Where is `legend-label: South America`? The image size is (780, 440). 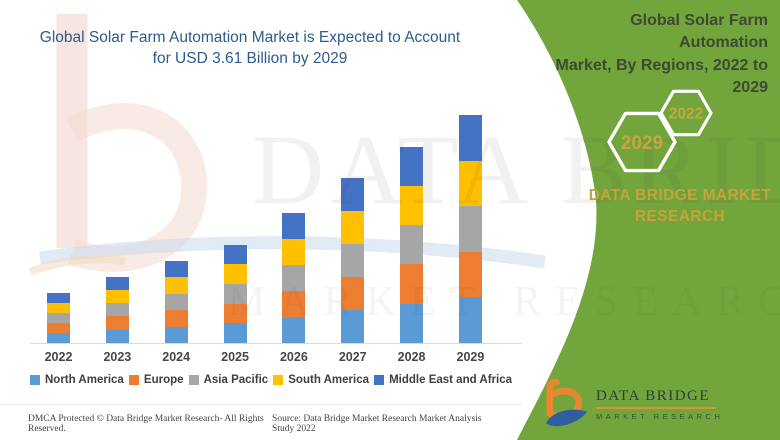
legend-label: South America is located at coordinates (328, 380).